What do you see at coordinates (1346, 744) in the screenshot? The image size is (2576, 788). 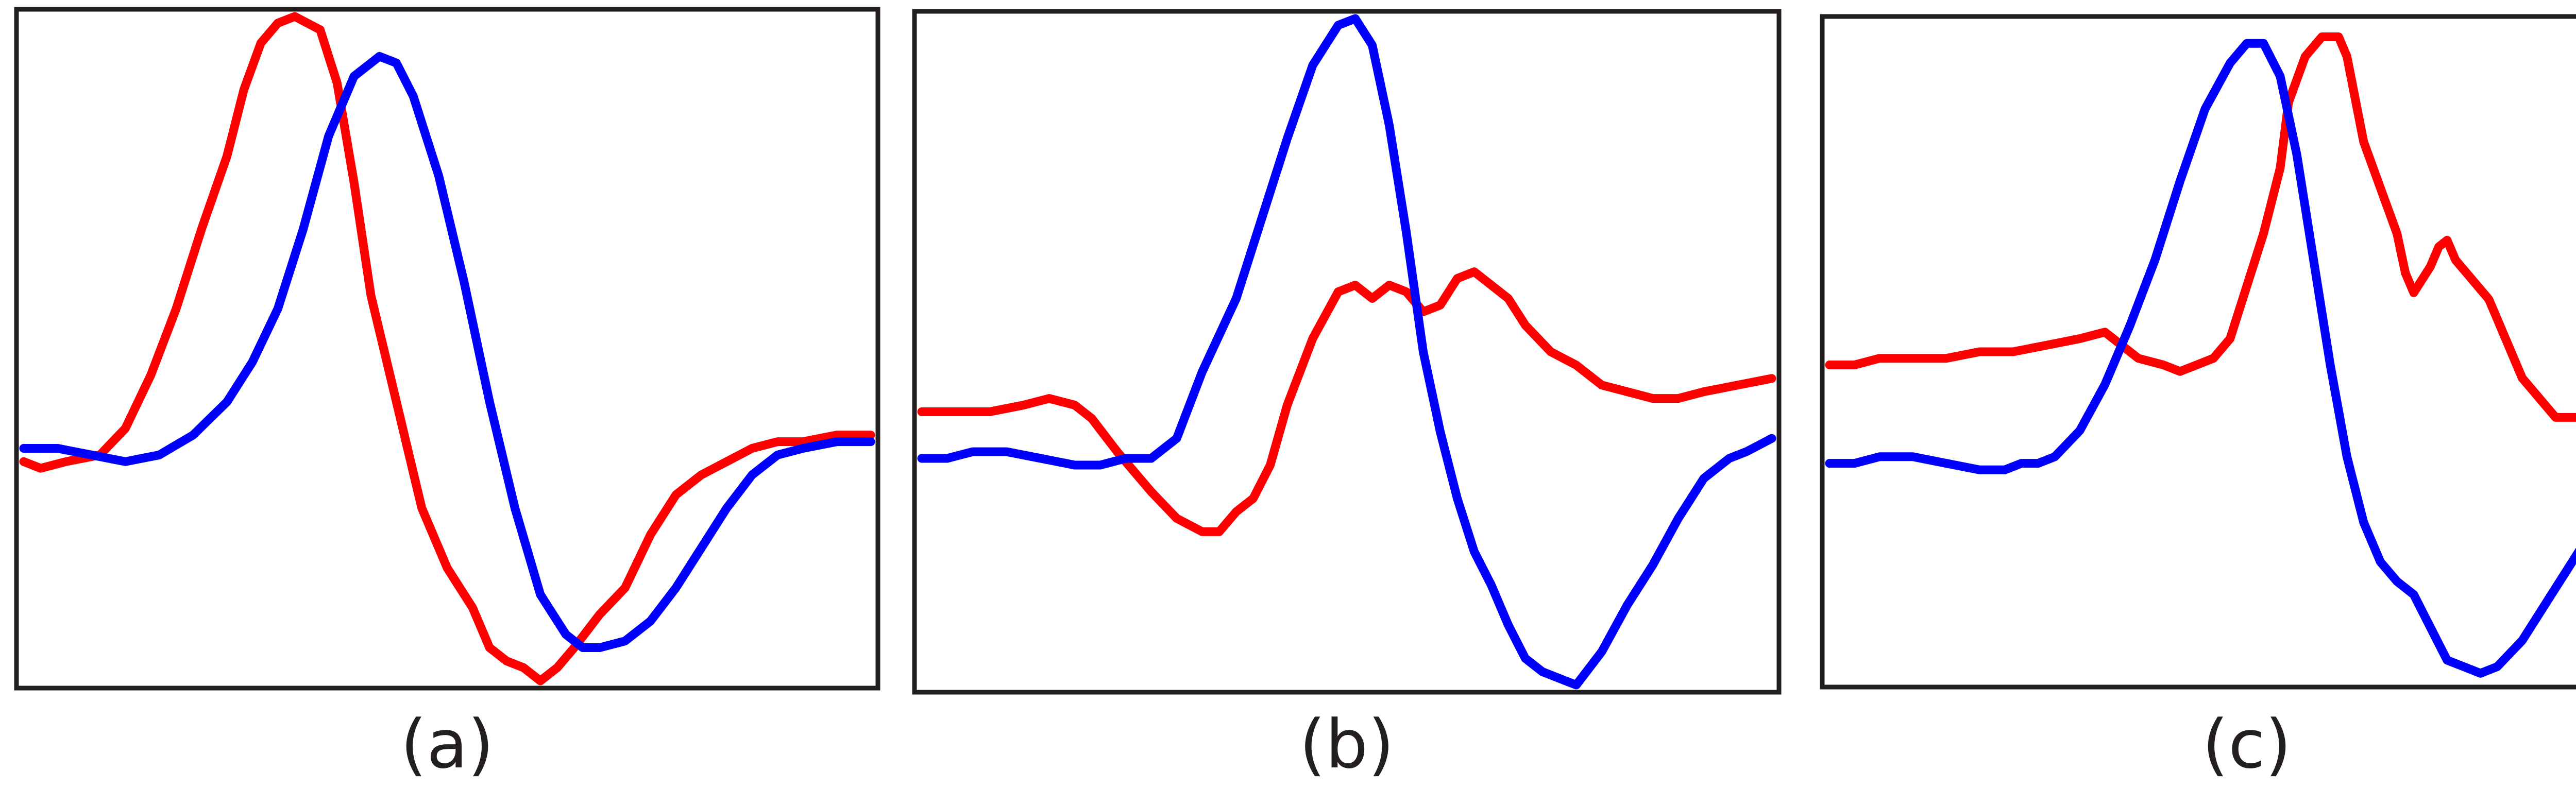 I see `panel-b-caption: (b)` at bounding box center [1346, 744].